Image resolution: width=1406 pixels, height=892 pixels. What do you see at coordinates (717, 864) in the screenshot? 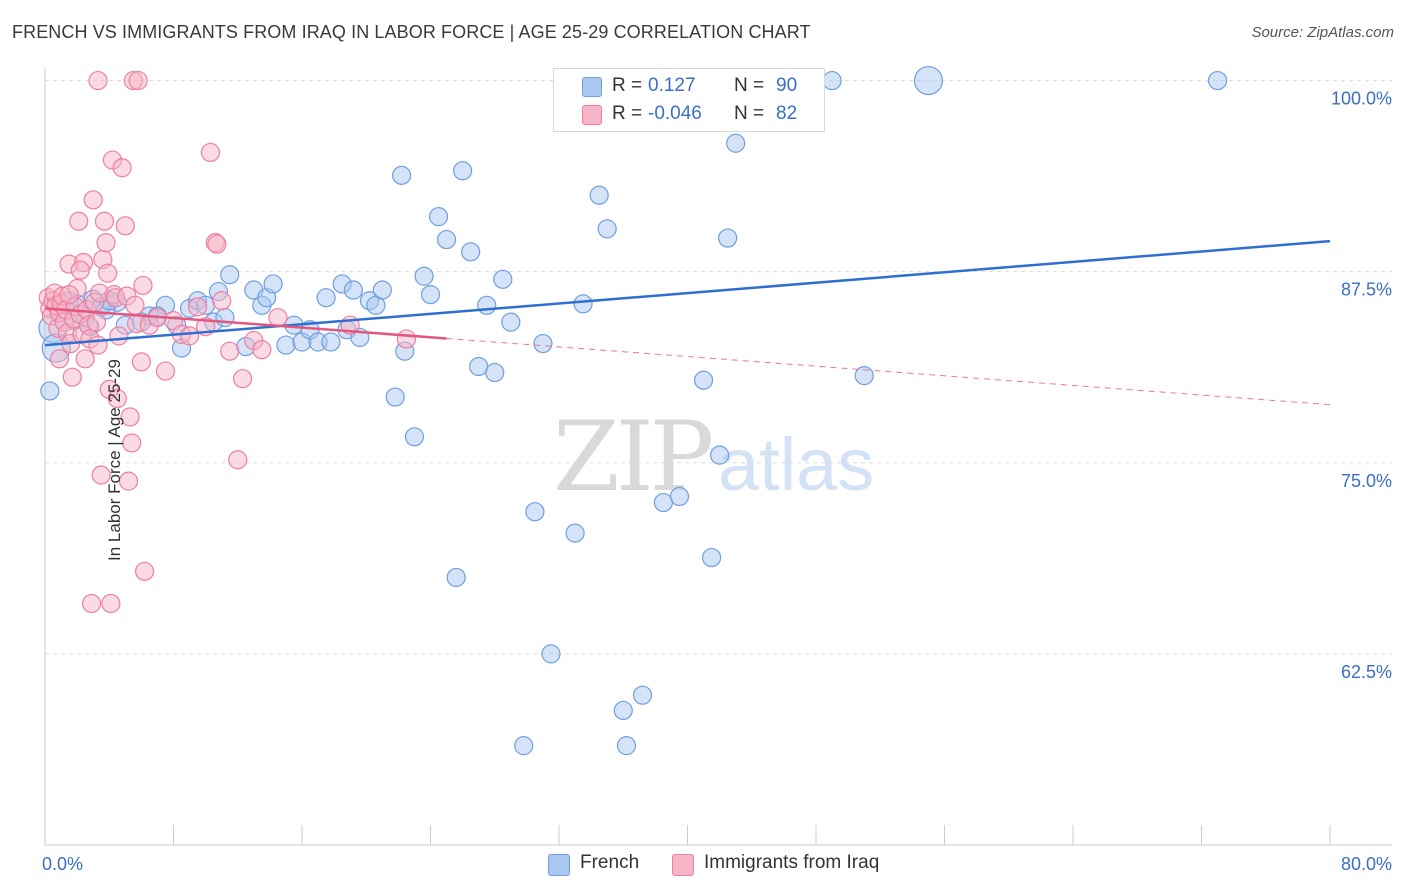
I see `x-tick-labels: 0.0% 80.0%` at bounding box center [717, 864].